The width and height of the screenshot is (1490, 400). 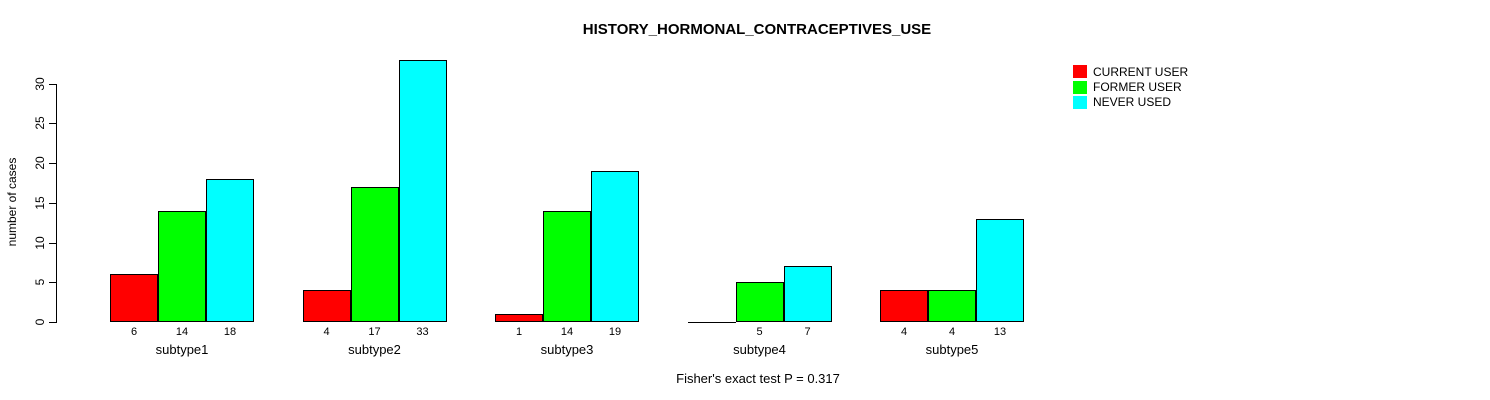 I want to click on legend-row: CURRENT USER, so click(x=1130, y=71).